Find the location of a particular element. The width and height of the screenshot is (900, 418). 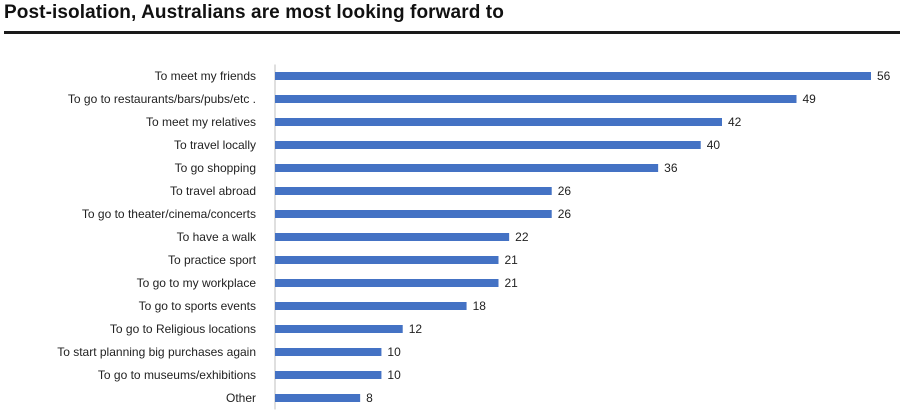

category-label: To go to my workplace is located at coordinates (197, 283).